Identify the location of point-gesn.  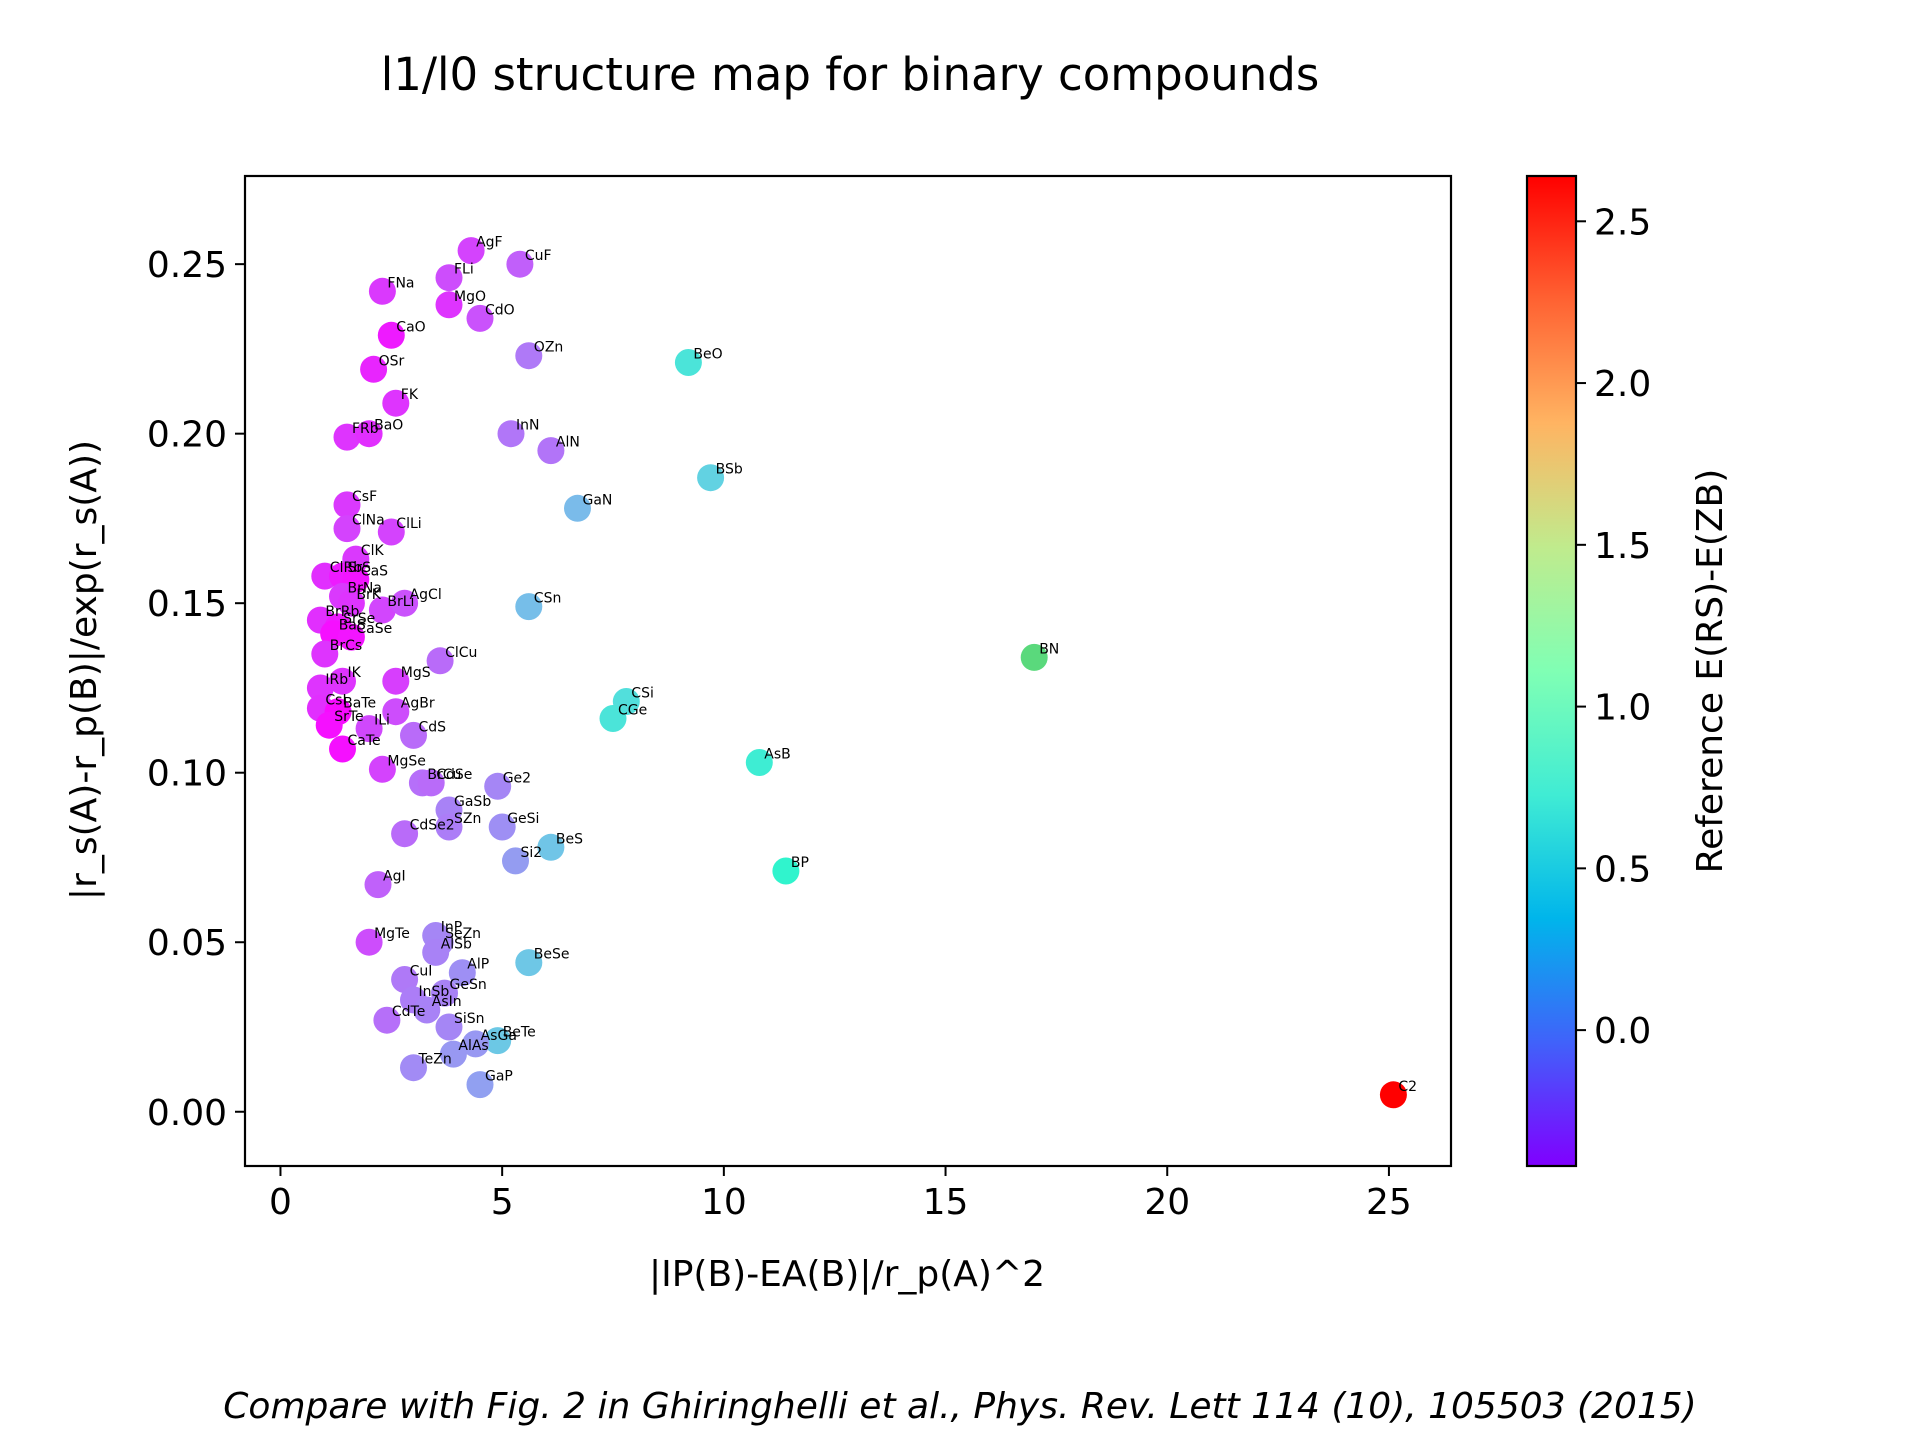
(444, 993).